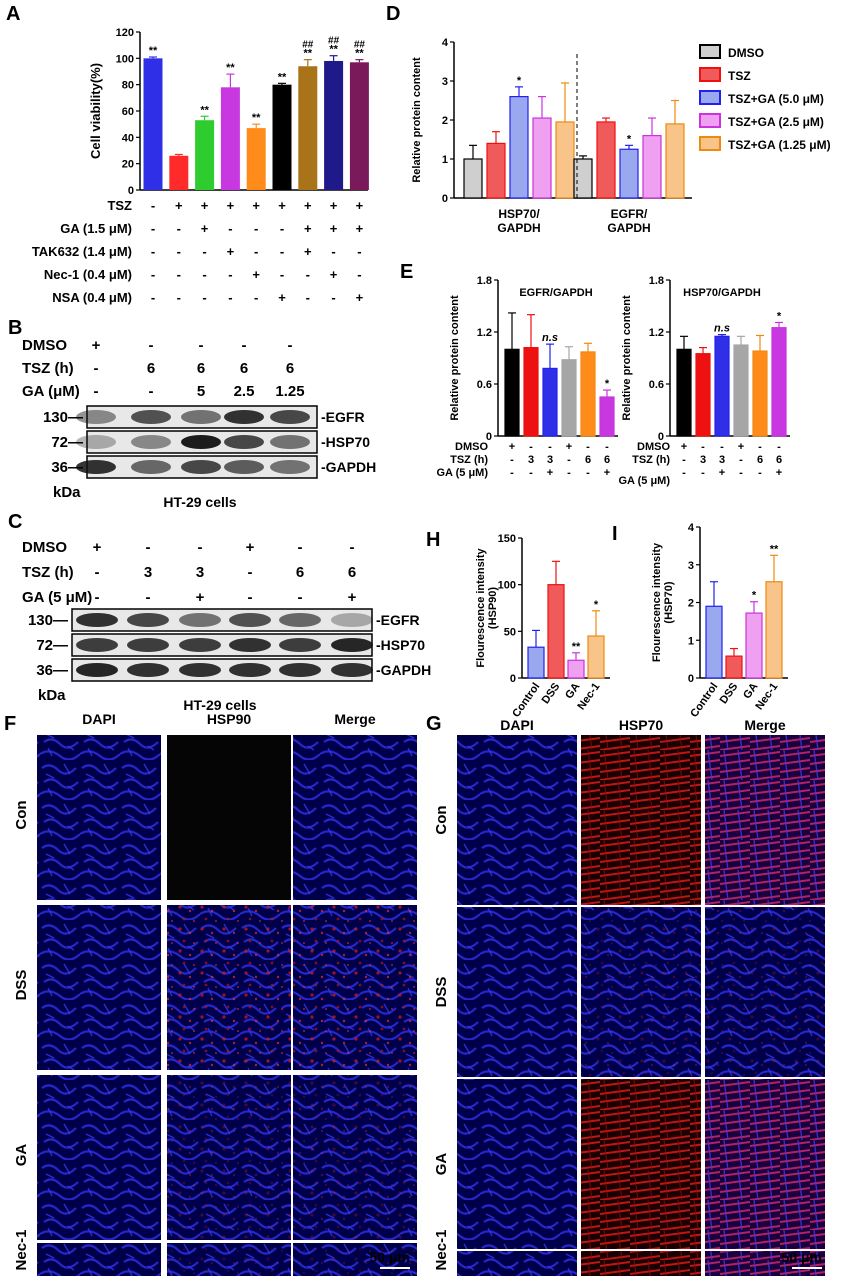 The image size is (844, 1278). Describe the element at coordinates (641, 725) in the screenshot. I see `column-header: HSP70` at that location.